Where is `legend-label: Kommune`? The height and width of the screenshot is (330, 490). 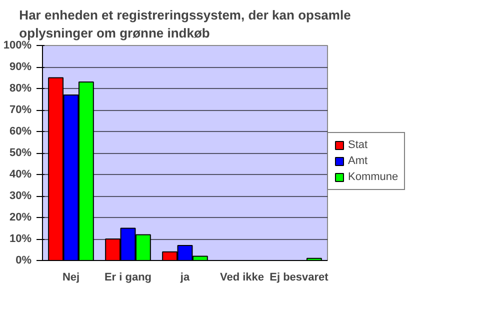 legend-label: Kommune is located at coordinates (373, 177).